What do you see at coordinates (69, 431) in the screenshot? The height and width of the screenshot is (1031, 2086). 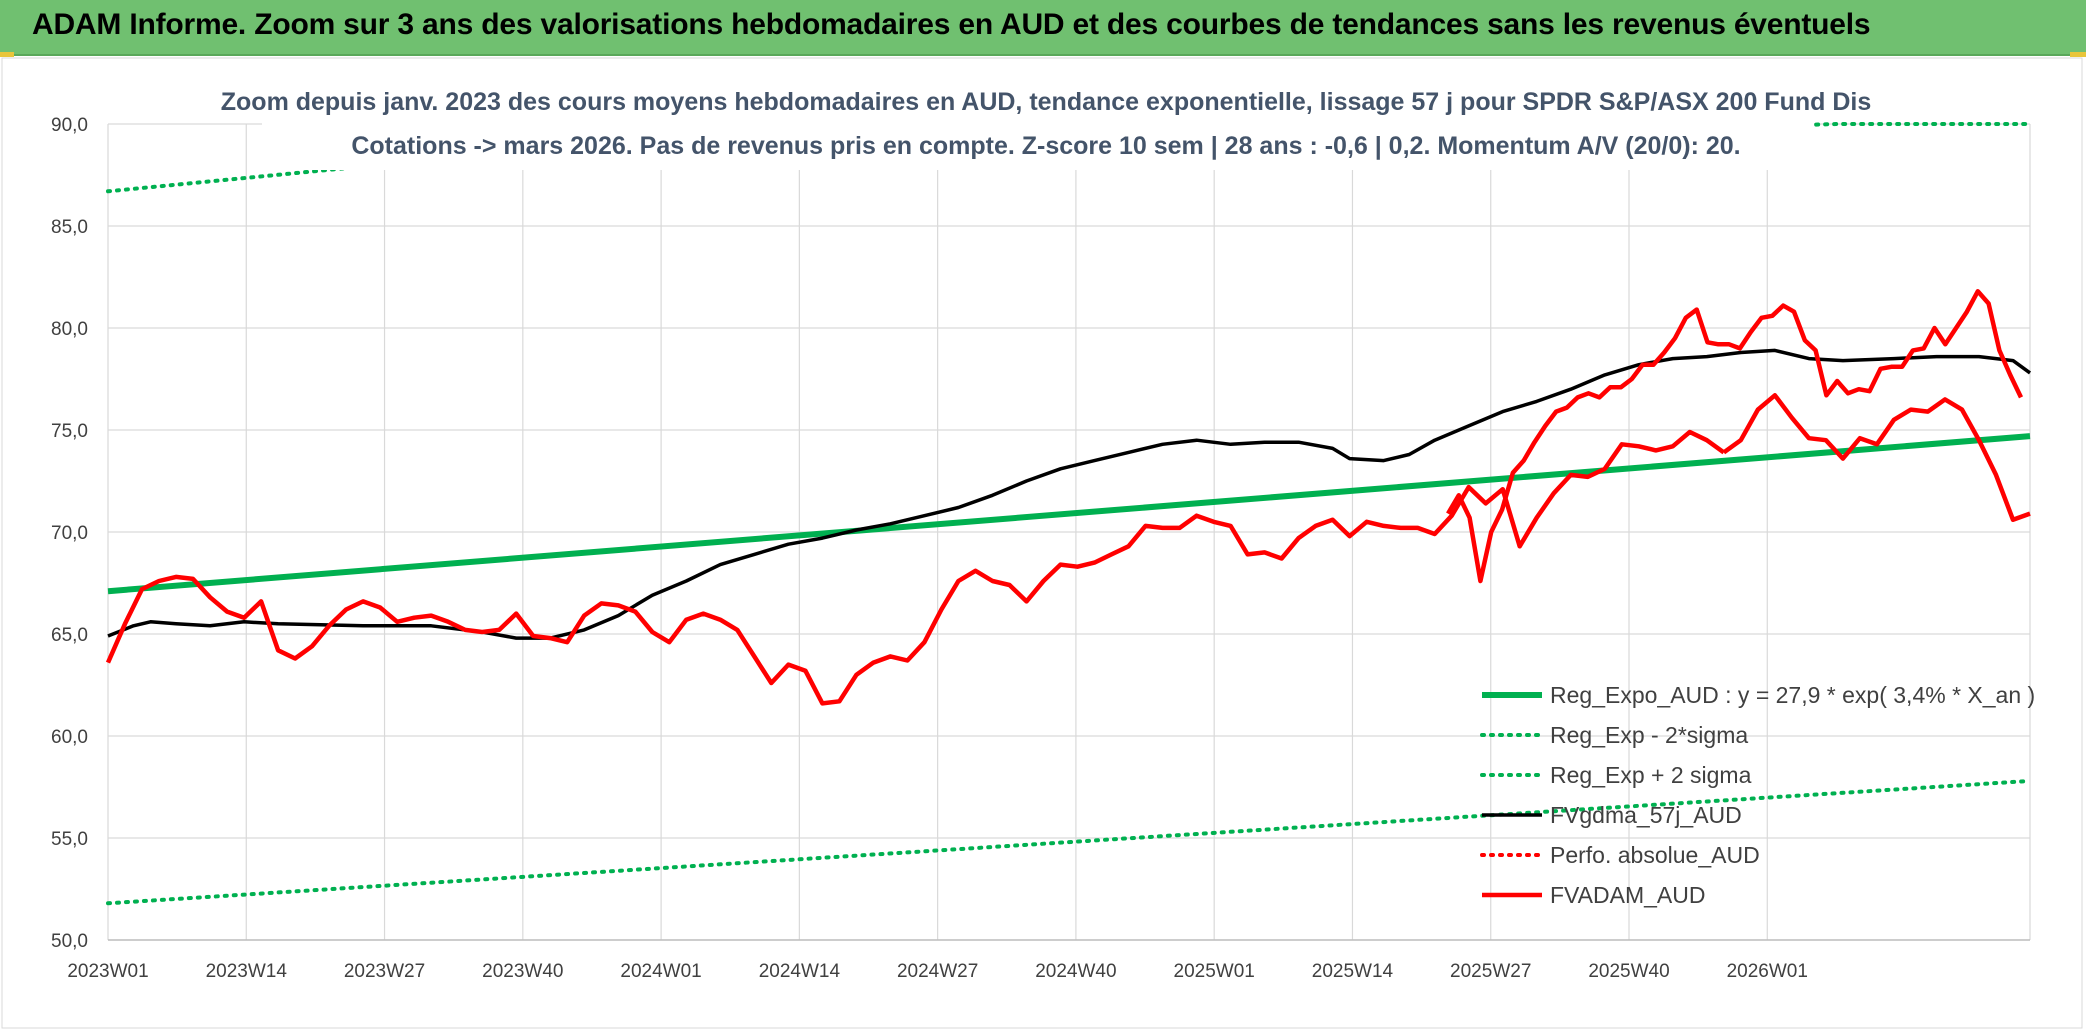 I see `y-tick-label: 75,0` at bounding box center [69, 431].